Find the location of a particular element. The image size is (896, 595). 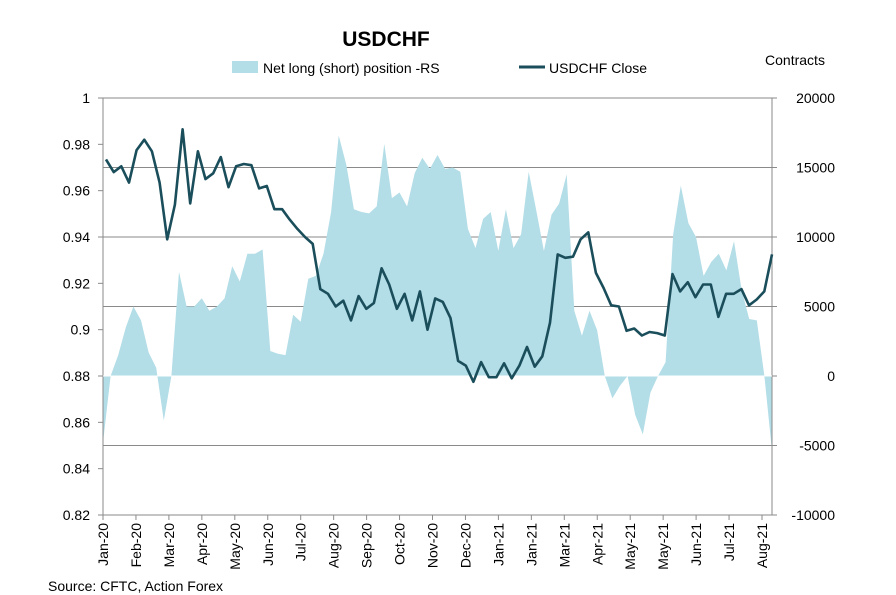

legend-label-close: USDCHF Close is located at coordinates (598, 68).